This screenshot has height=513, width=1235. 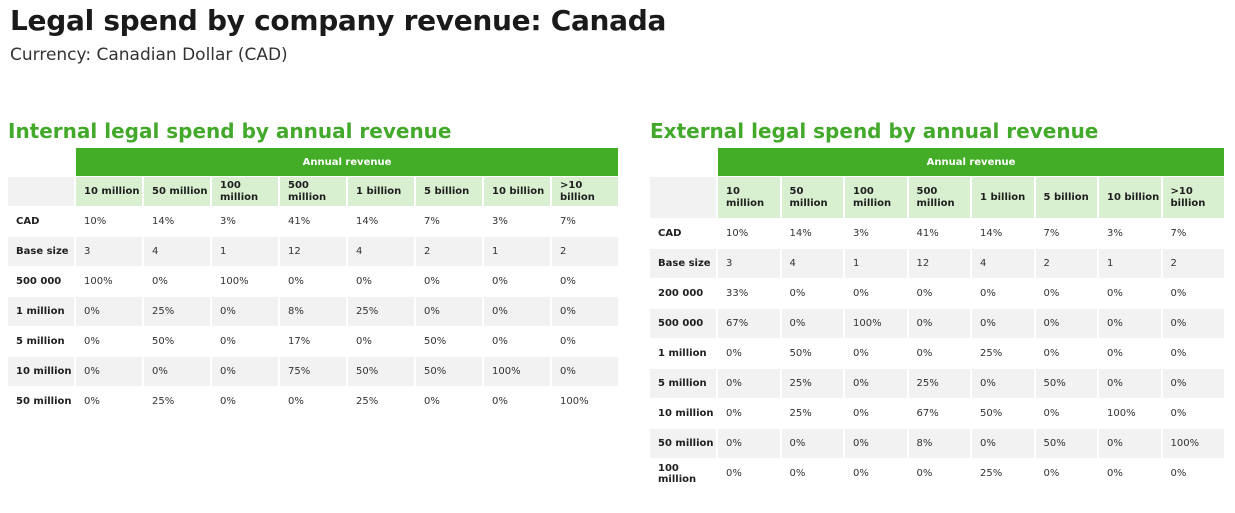 I want to click on internal-spend-title: Internal legal spend by annual revenue, so click(x=230, y=131).